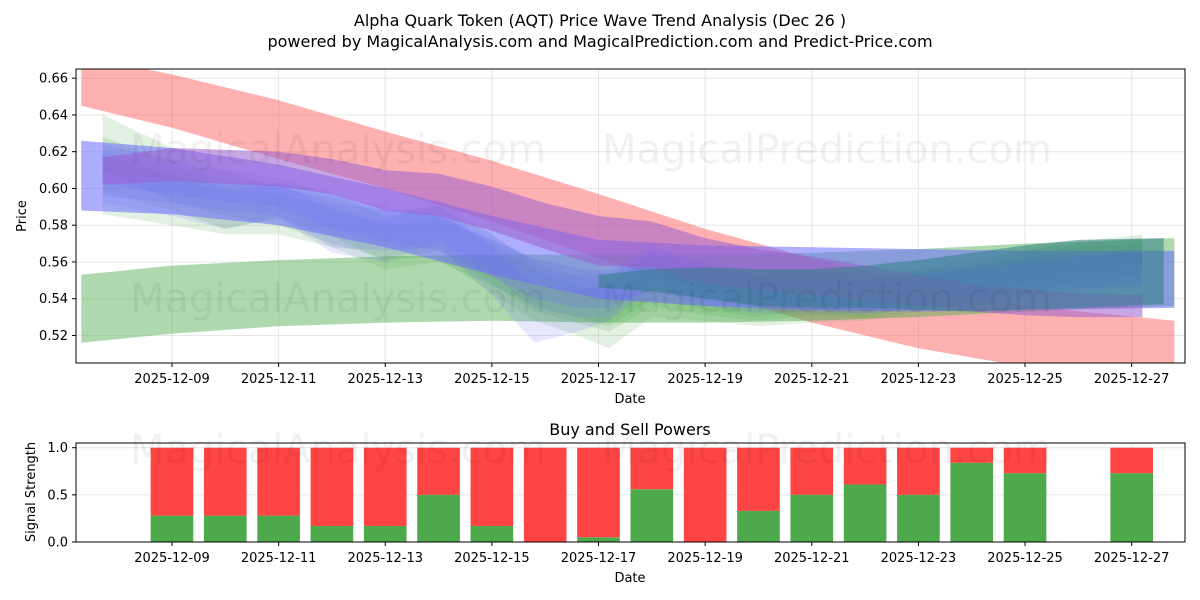 The width and height of the screenshot is (1200, 600). I want to click on watermark-prediction-bottom: MagicalPrediction.com, so click(827, 450).